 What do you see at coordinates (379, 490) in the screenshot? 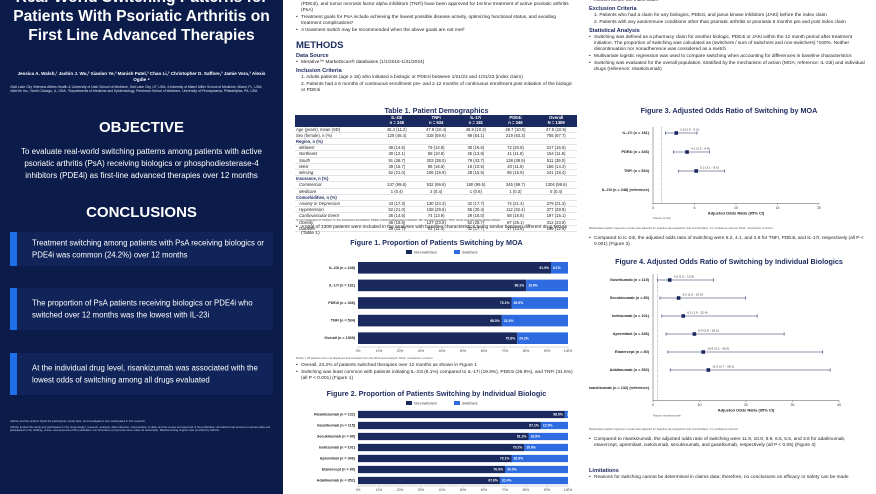
I see `x-tick-label: 10%` at bounding box center [379, 490].